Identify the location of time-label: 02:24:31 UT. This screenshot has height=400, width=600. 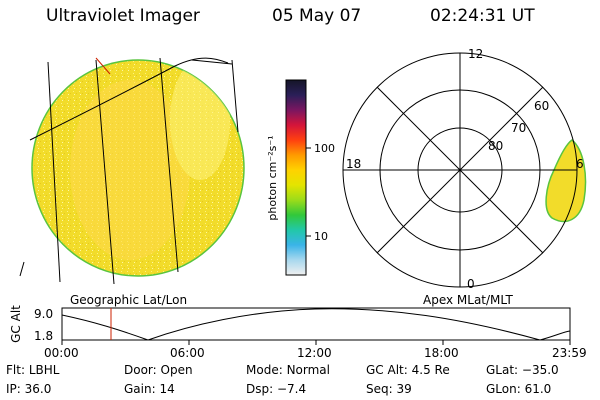
(482, 16).